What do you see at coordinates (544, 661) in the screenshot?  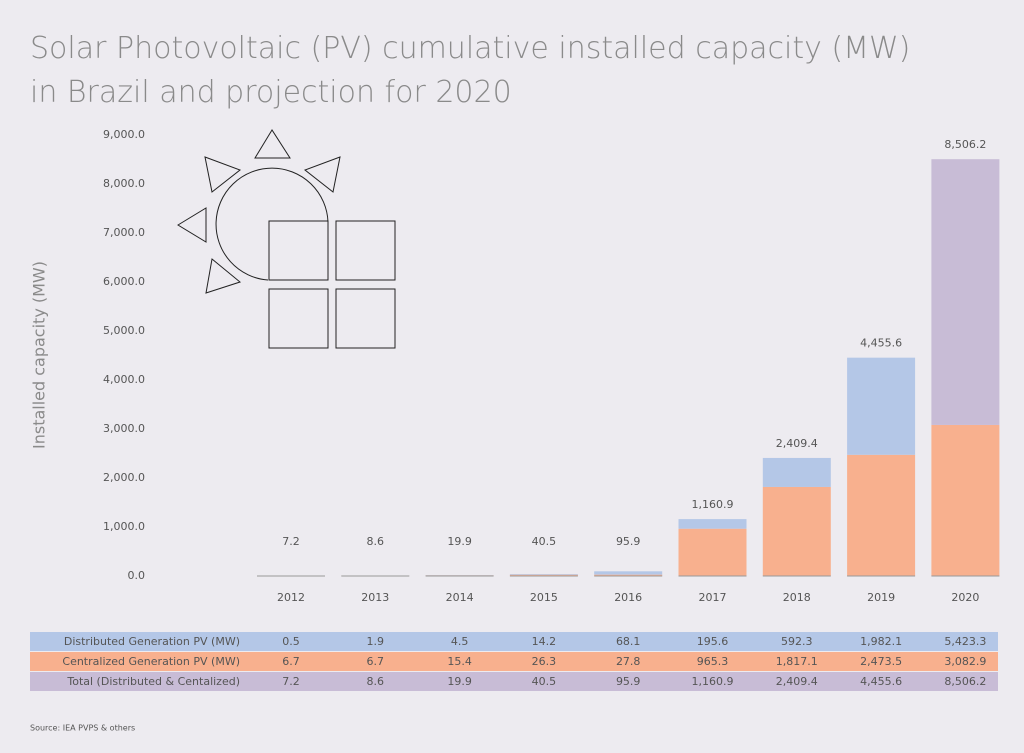 I see `table-cell: 26.3` at bounding box center [544, 661].